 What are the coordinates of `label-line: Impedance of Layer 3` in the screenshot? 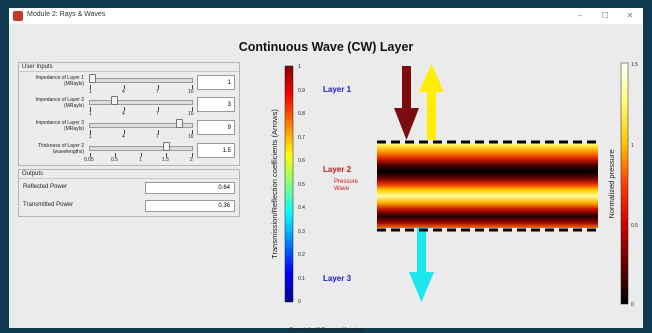 It's located at (59, 123).